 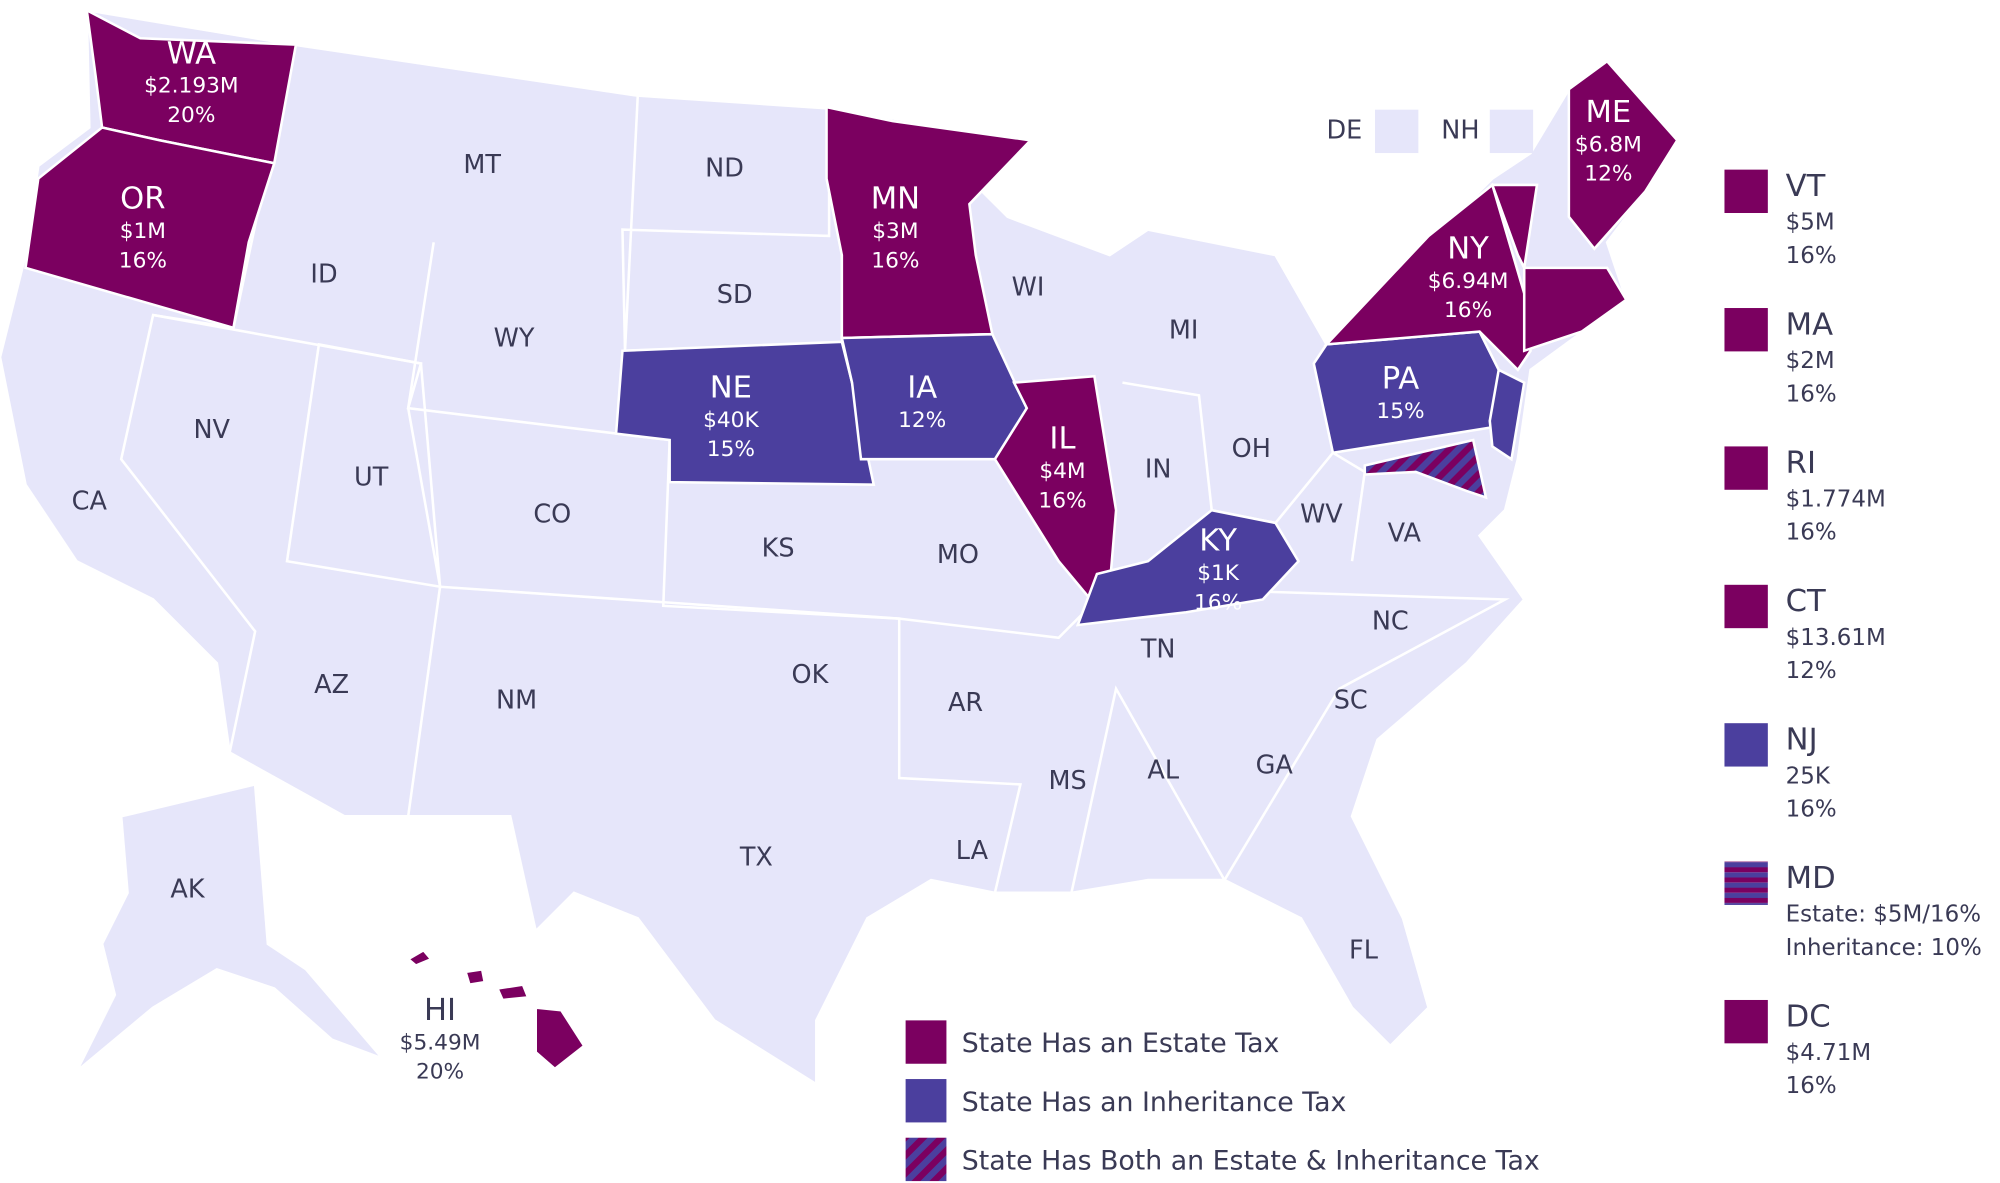 What do you see at coordinates (1836, 638) in the screenshot?
I see `side-detail: $13.61M` at bounding box center [1836, 638].